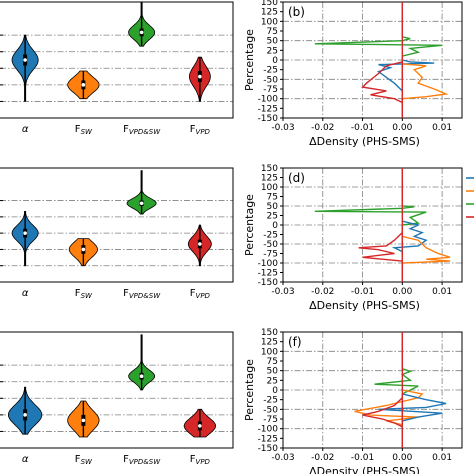 Image resolution: width=474 pixels, height=474 pixels. I want to click on category-label-main: α, so click(25, 459).